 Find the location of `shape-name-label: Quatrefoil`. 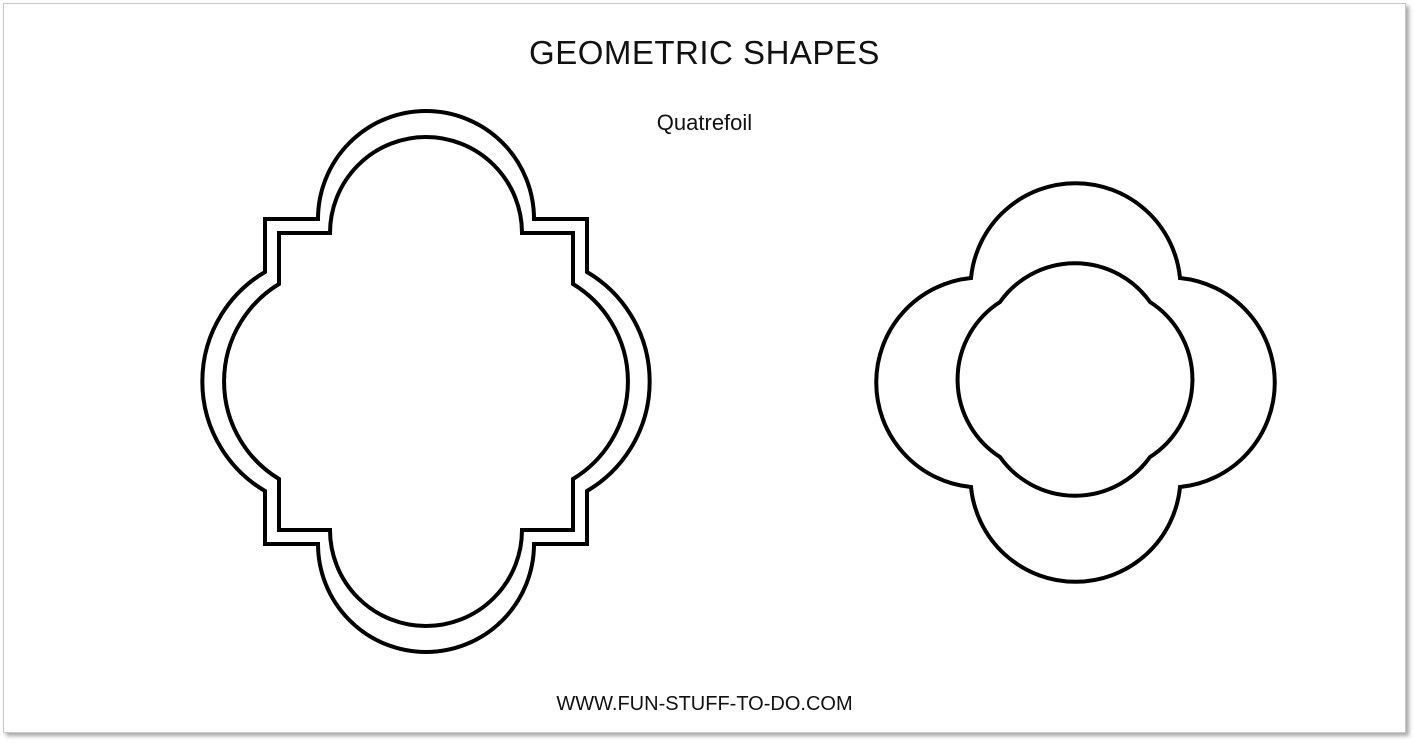

shape-name-label: Quatrefoil is located at coordinates (704, 122).